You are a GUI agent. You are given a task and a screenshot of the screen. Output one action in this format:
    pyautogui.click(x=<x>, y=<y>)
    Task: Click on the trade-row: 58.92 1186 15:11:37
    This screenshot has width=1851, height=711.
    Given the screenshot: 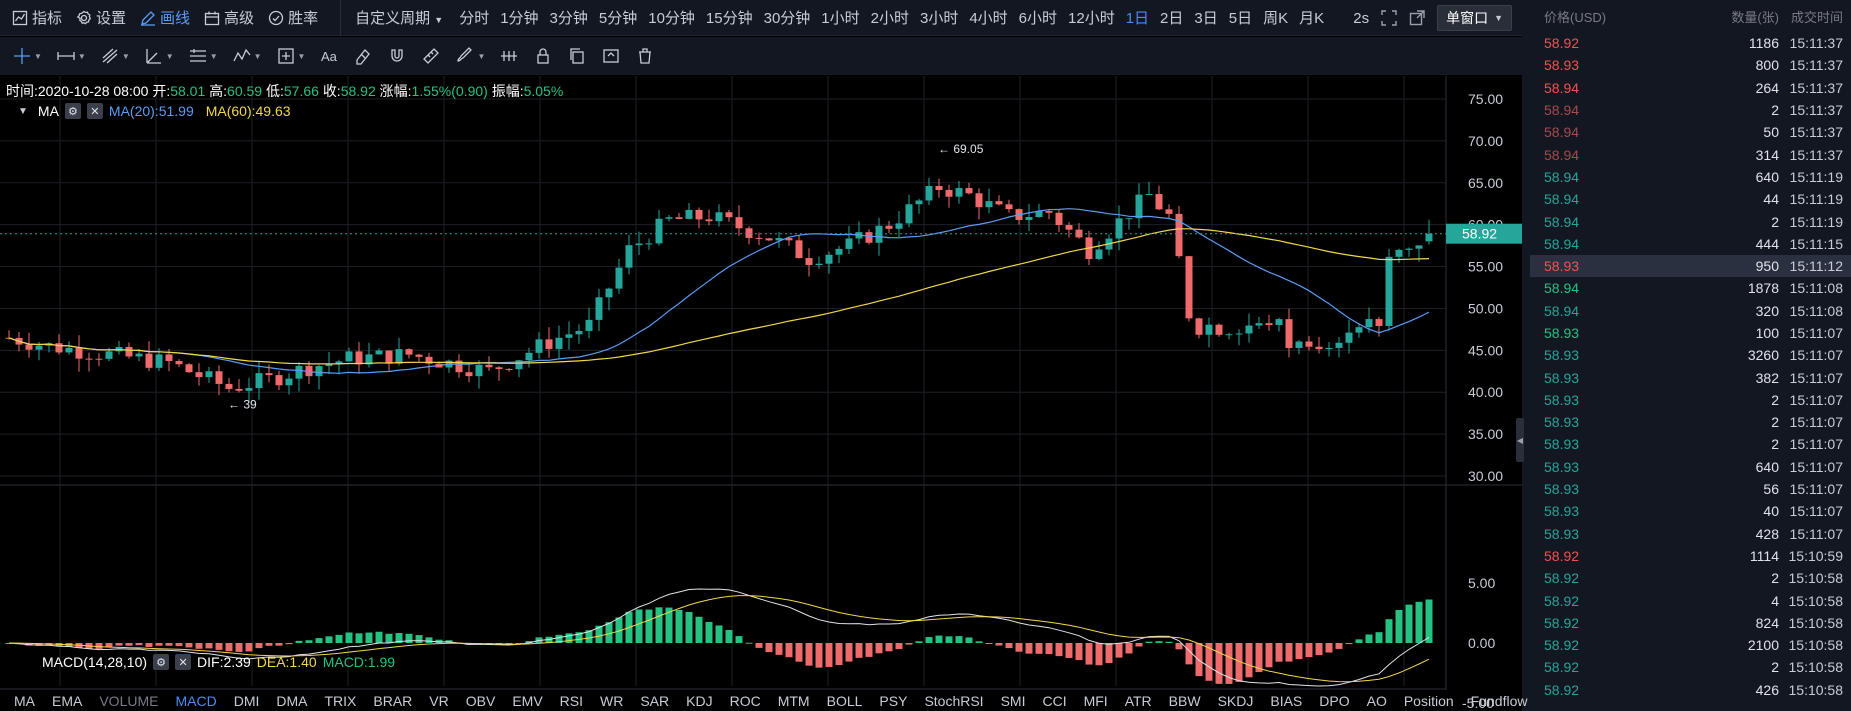 What is the action you would take?
    pyautogui.click(x=1690, y=43)
    